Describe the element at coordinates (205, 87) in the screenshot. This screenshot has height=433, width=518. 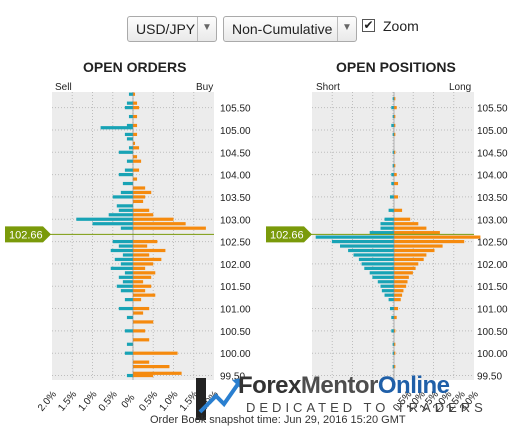
I see `buy-label: Buy` at that location.